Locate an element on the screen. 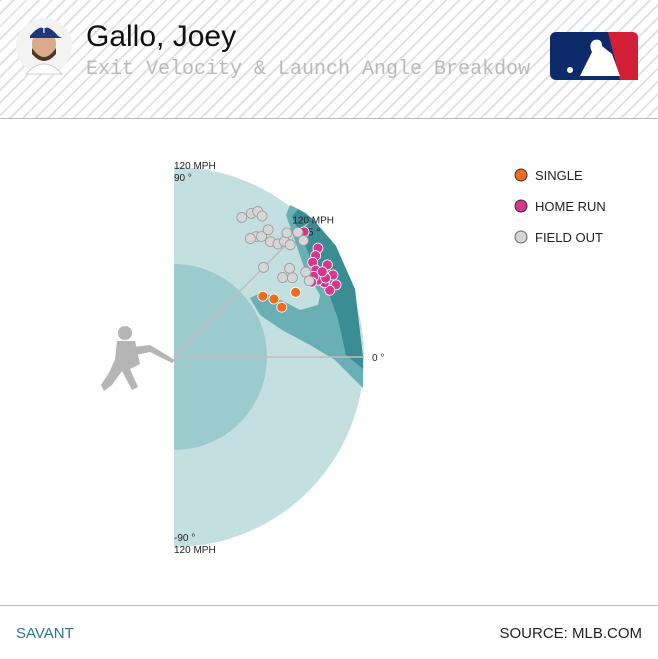 Image resolution: width=658 pixels, height=659 pixels. legend-label: SINGLE is located at coordinates (559, 175).